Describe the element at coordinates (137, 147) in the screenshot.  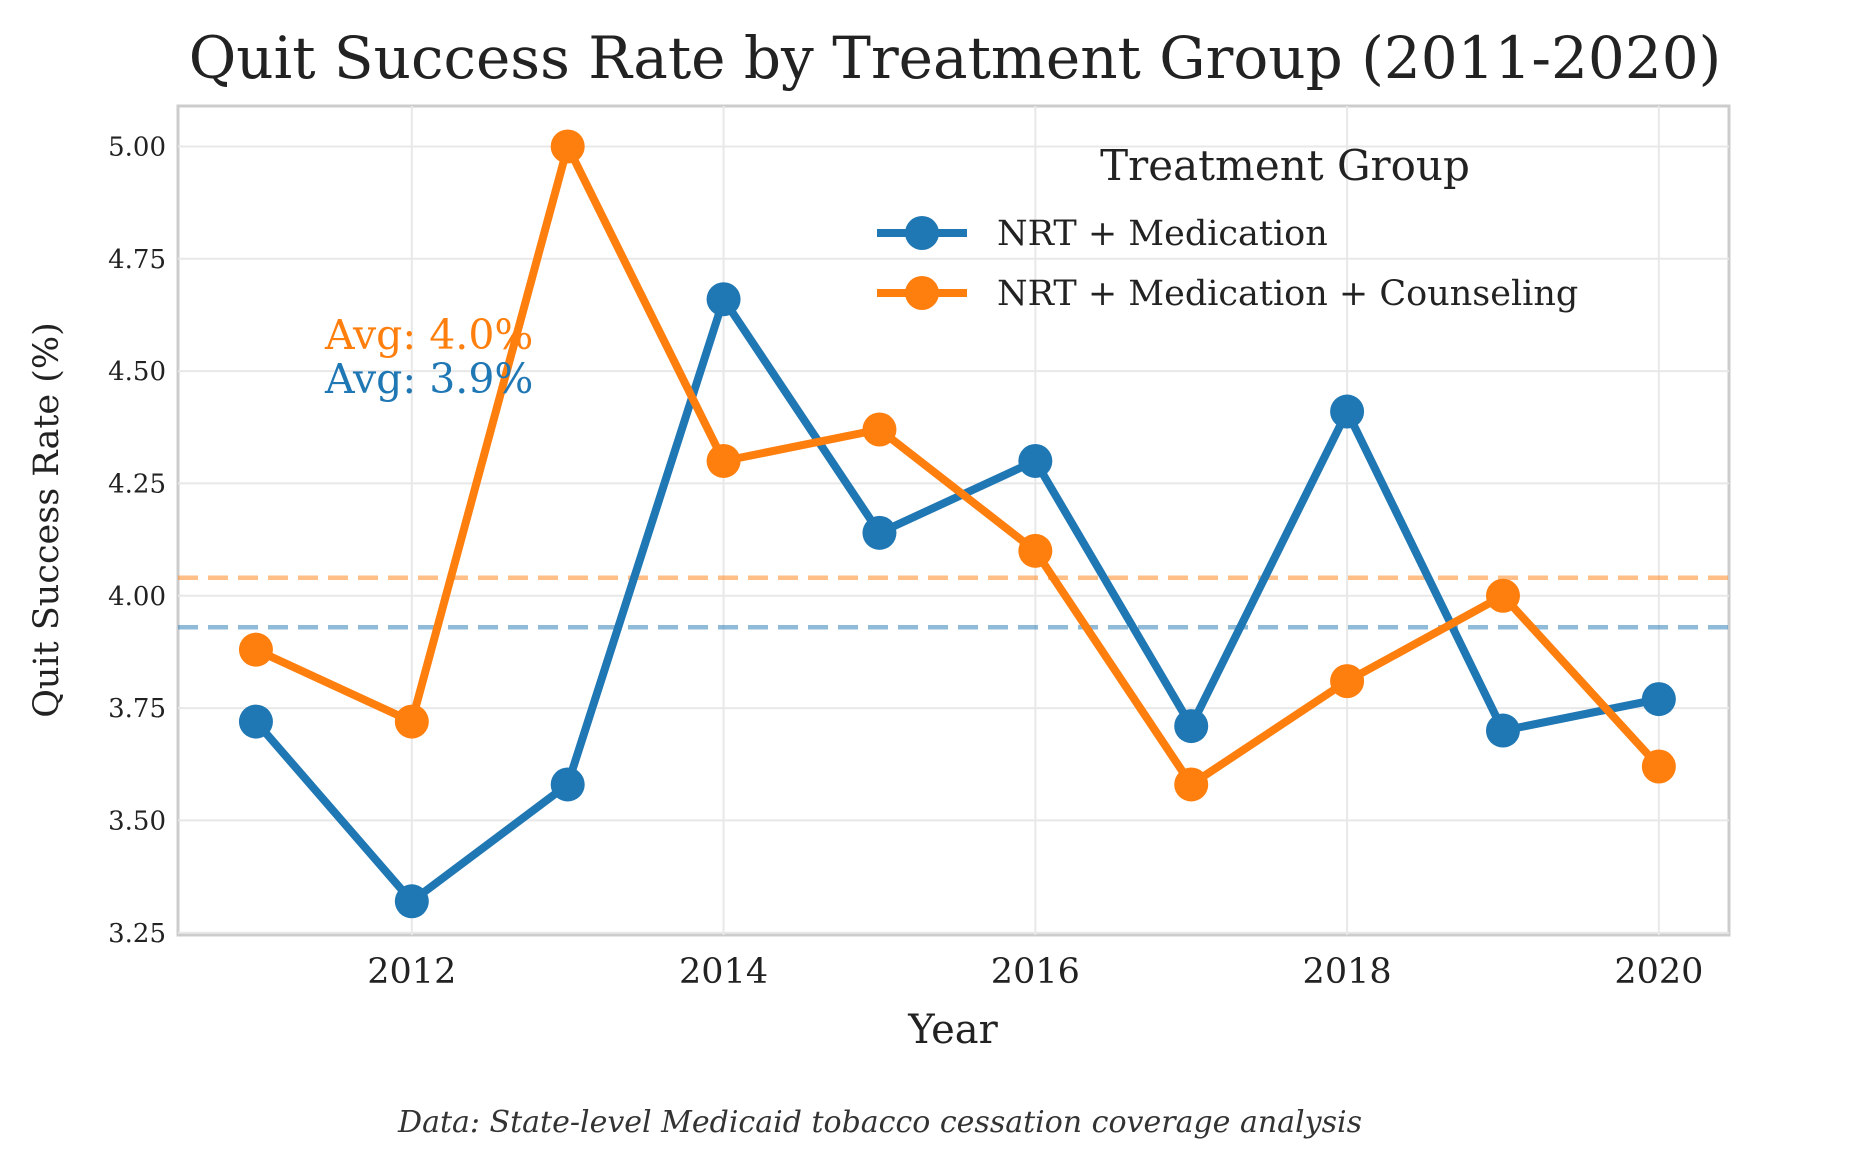
I see `y-tick-label: 5.00` at that location.